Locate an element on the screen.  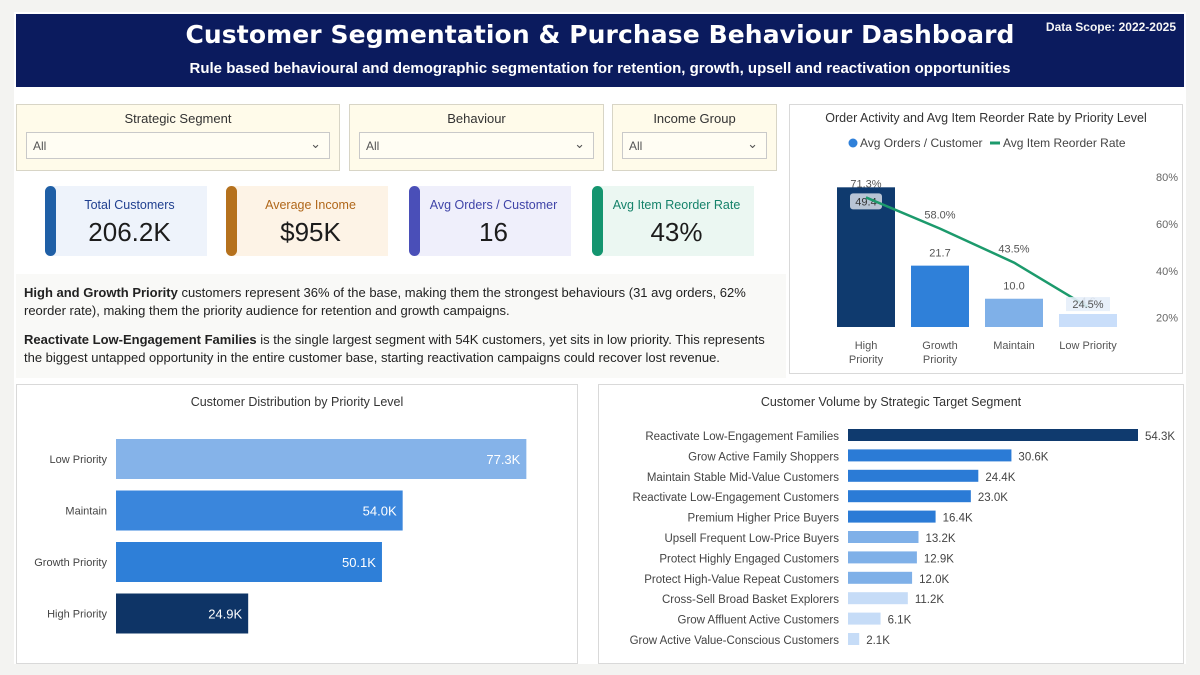
behaviour-dropdown: All ⌄ is located at coordinates (476, 145).